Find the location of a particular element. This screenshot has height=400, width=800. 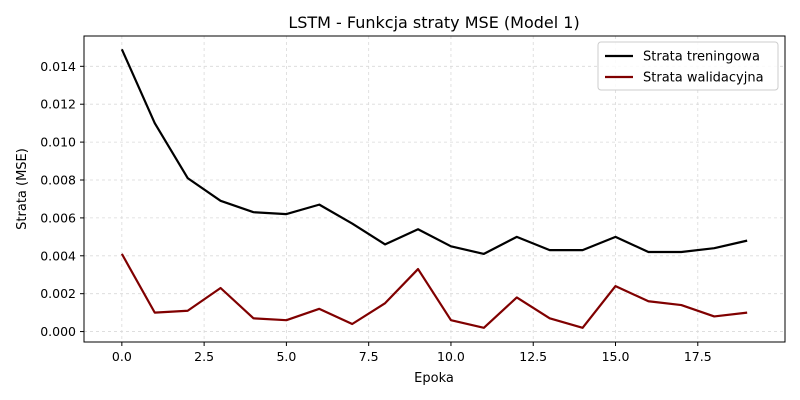

y-tick-label: 0.010 is located at coordinates (58, 142).